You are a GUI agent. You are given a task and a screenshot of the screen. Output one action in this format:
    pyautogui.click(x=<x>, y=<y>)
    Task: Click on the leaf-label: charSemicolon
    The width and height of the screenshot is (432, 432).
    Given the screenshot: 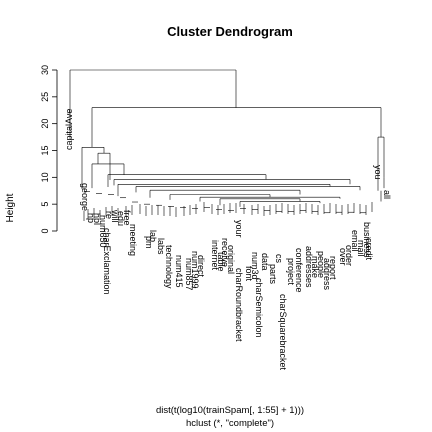 What is the action you would take?
    pyautogui.click(x=259, y=308)
    